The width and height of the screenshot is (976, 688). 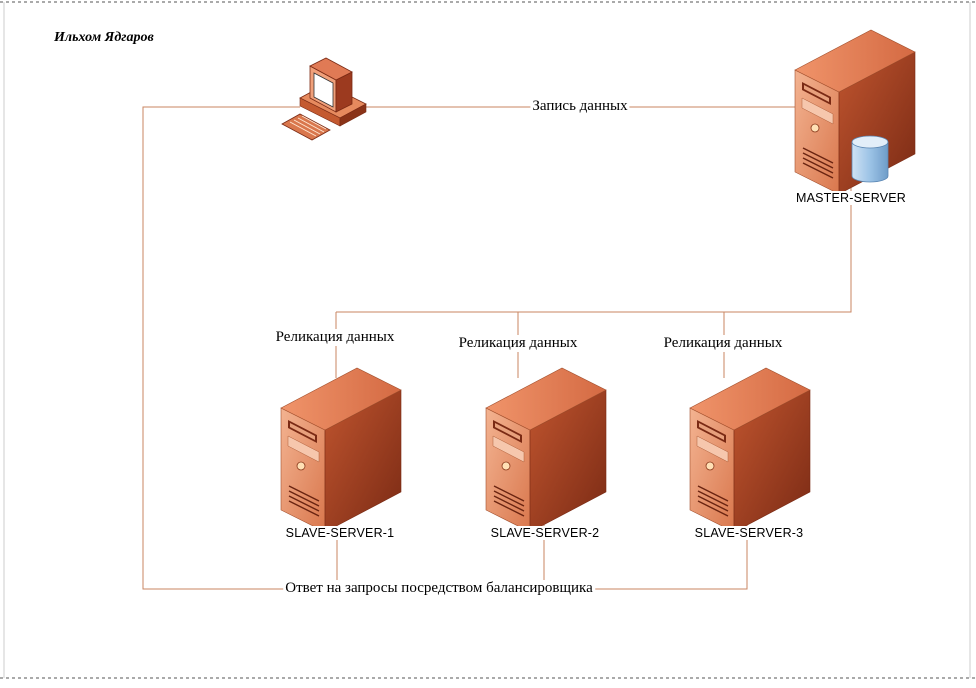 What do you see at coordinates (870, 159) in the screenshot?
I see `database-cylinder-icon` at bounding box center [870, 159].